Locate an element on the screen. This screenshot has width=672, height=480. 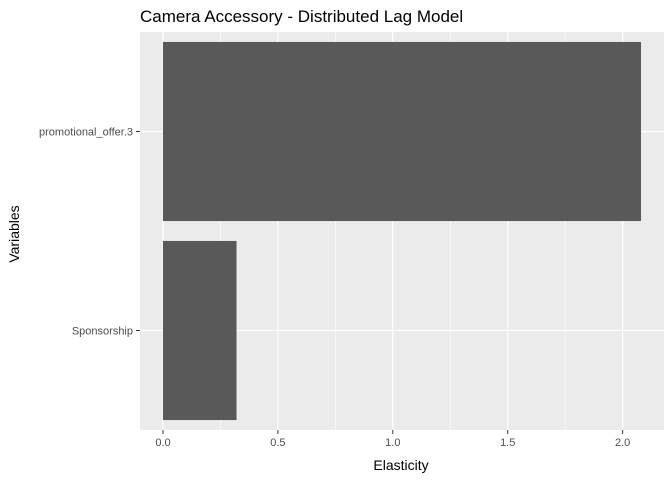
bar-sponsorship is located at coordinates (199, 330).